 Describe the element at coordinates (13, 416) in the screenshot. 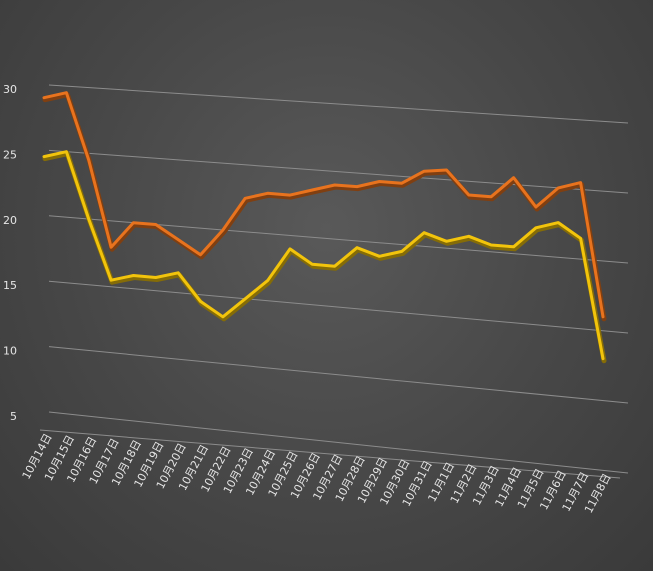

I see `y-tick-label: 5` at that location.